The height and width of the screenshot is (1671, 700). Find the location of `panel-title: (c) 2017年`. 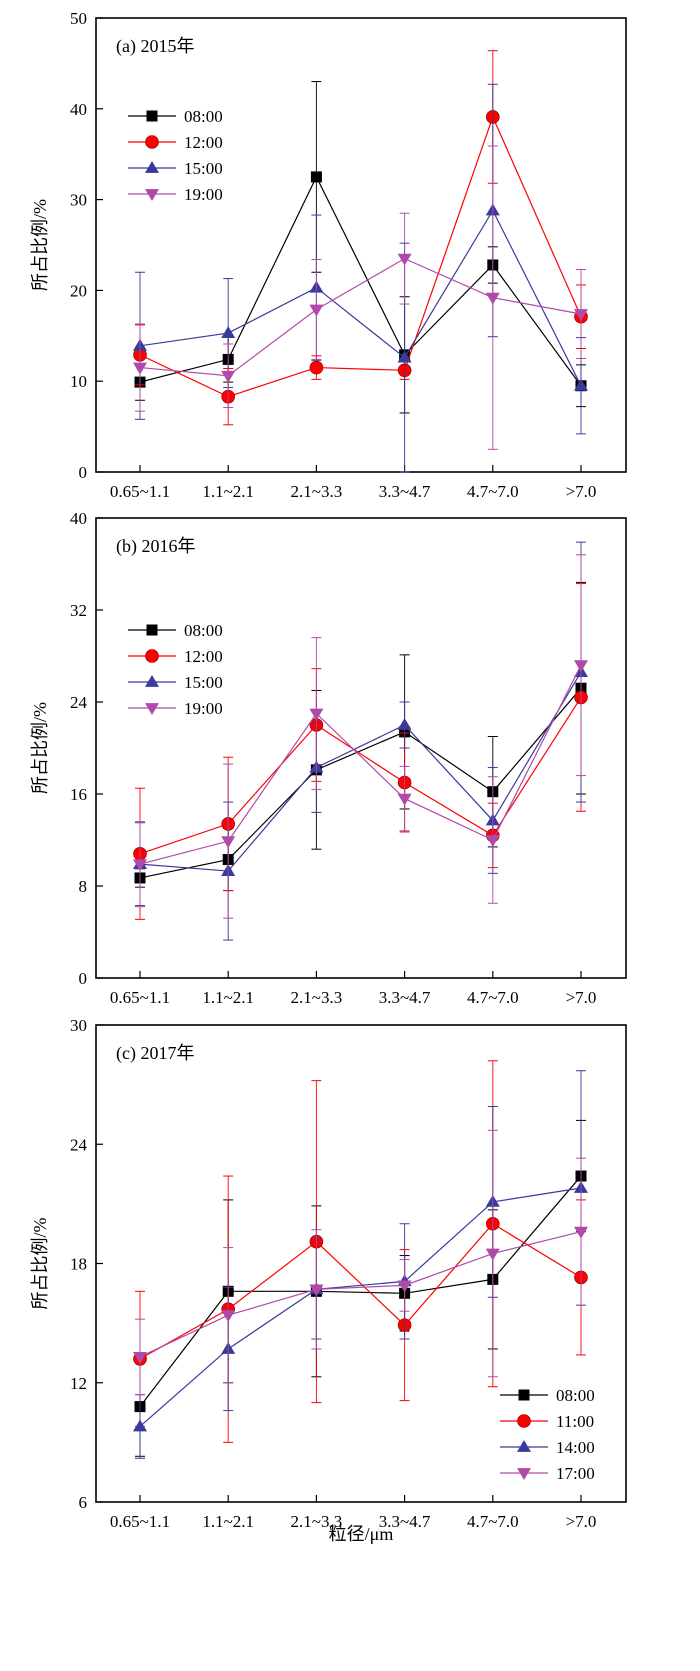

panel-title: (c) 2017年 is located at coordinates (155, 1053).